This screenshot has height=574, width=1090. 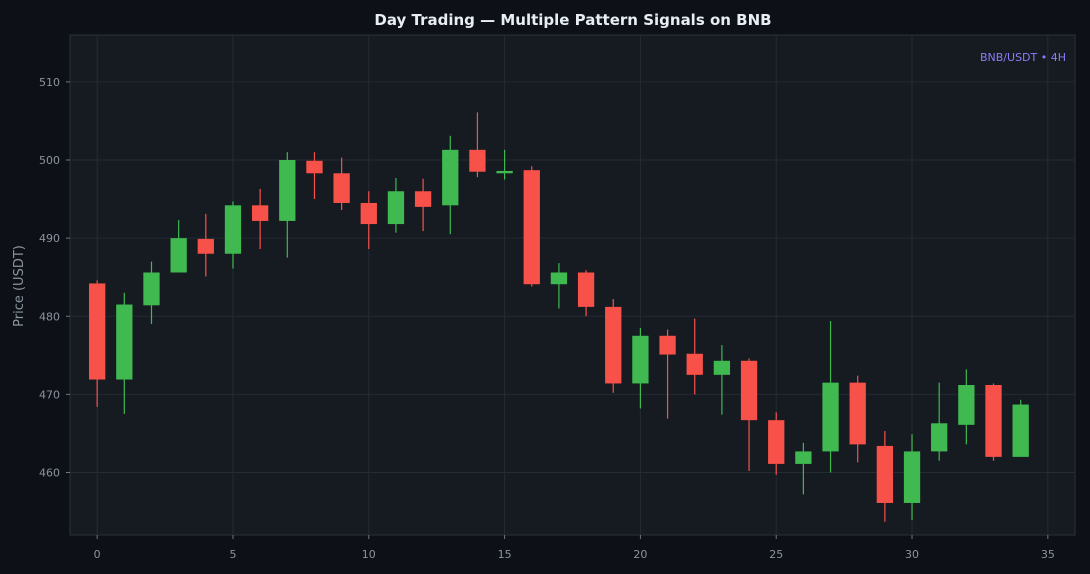 I want to click on x-tick-label: 30, so click(x=912, y=554).